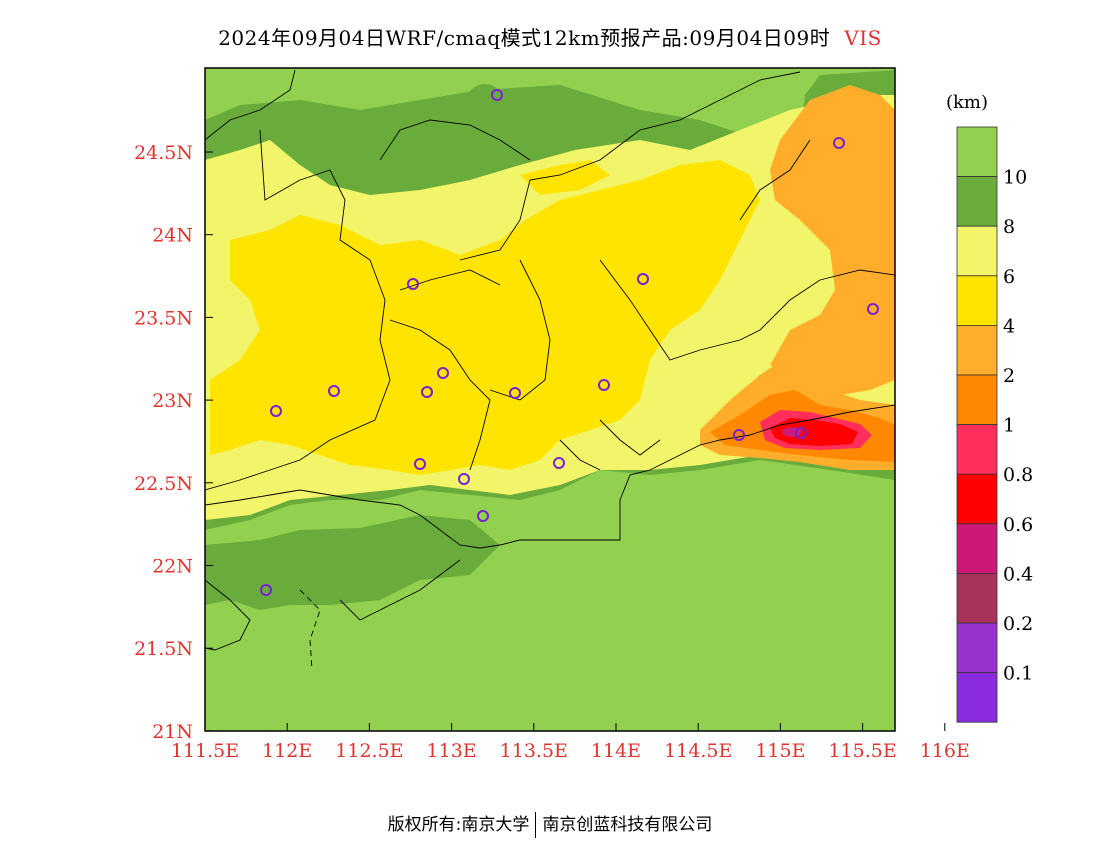 The width and height of the screenshot is (1100, 850). What do you see at coordinates (458, 825) in the screenshot?
I see `footer-copyright: 版权所有:南京大学` at bounding box center [458, 825].